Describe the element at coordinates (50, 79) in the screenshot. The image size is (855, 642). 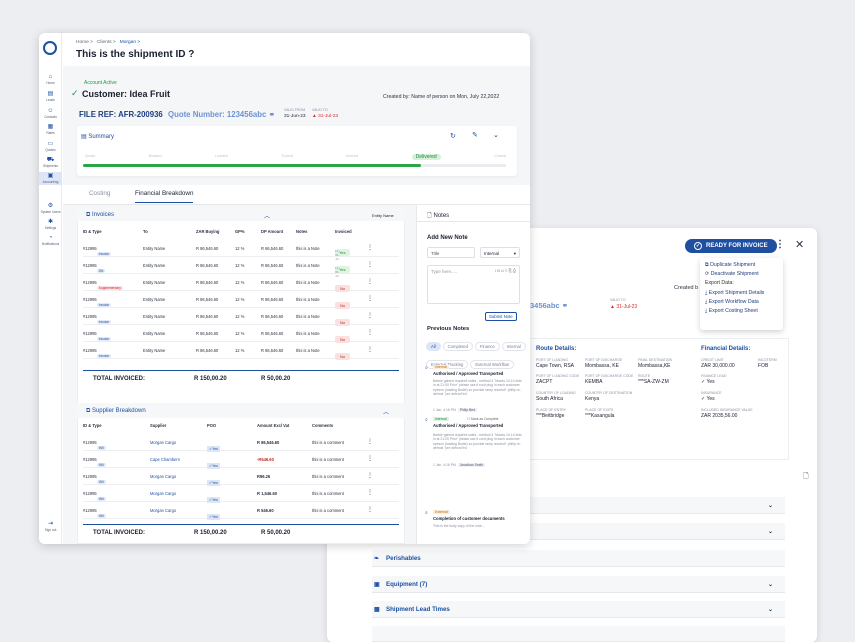
I see `nav-home: ⌂ Home` at that location.